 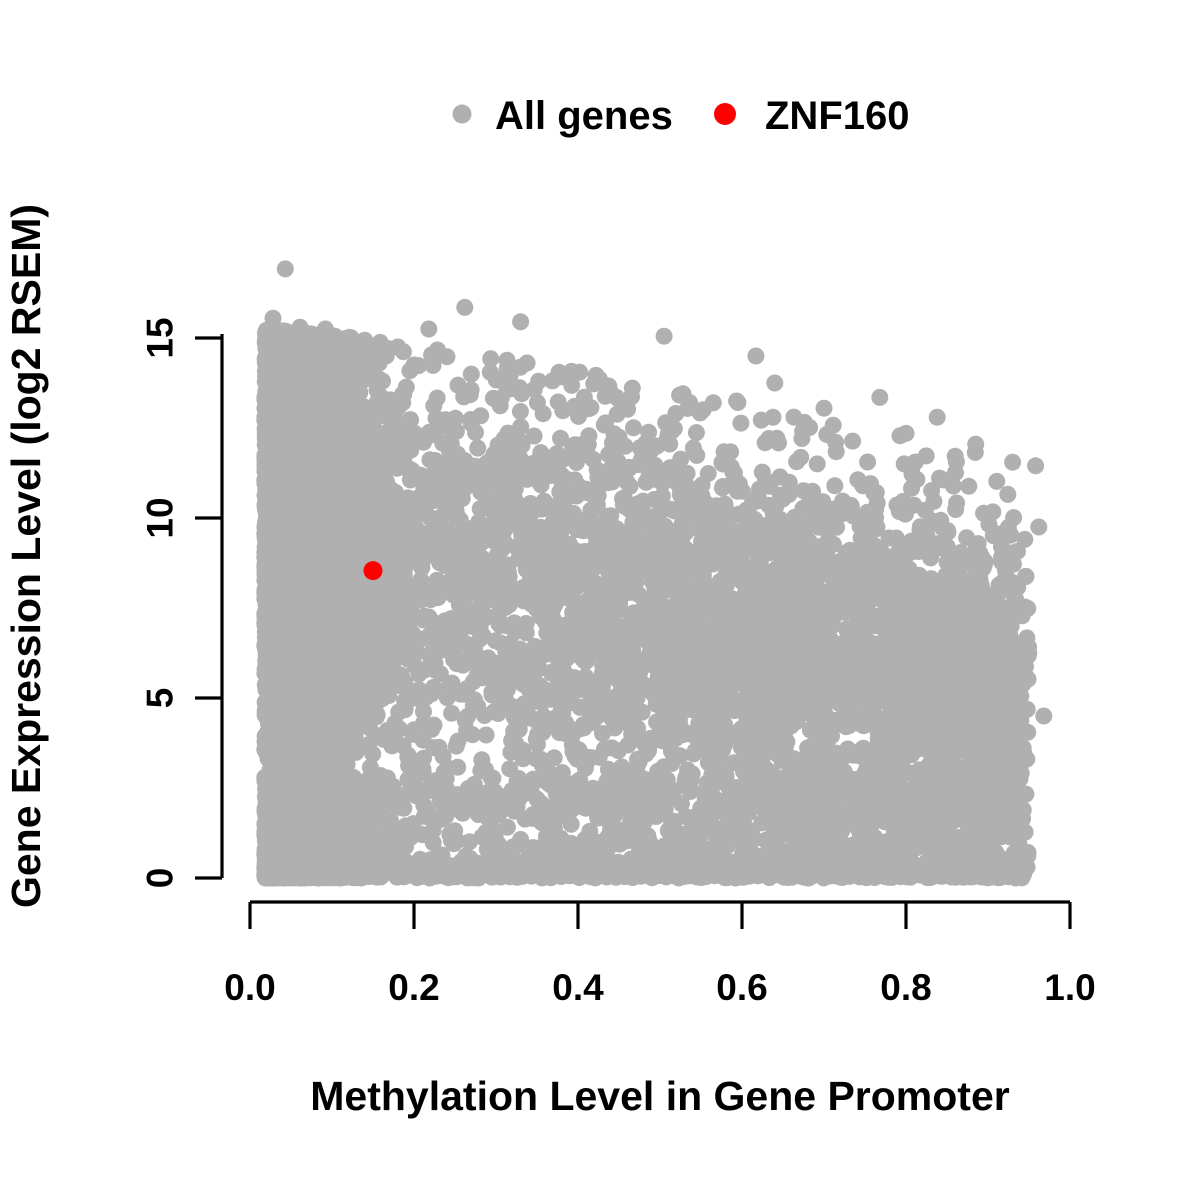 What do you see at coordinates (725, 114) in the screenshot?
I see `legend-red-dot-icon` at bounding box center [725, 114].